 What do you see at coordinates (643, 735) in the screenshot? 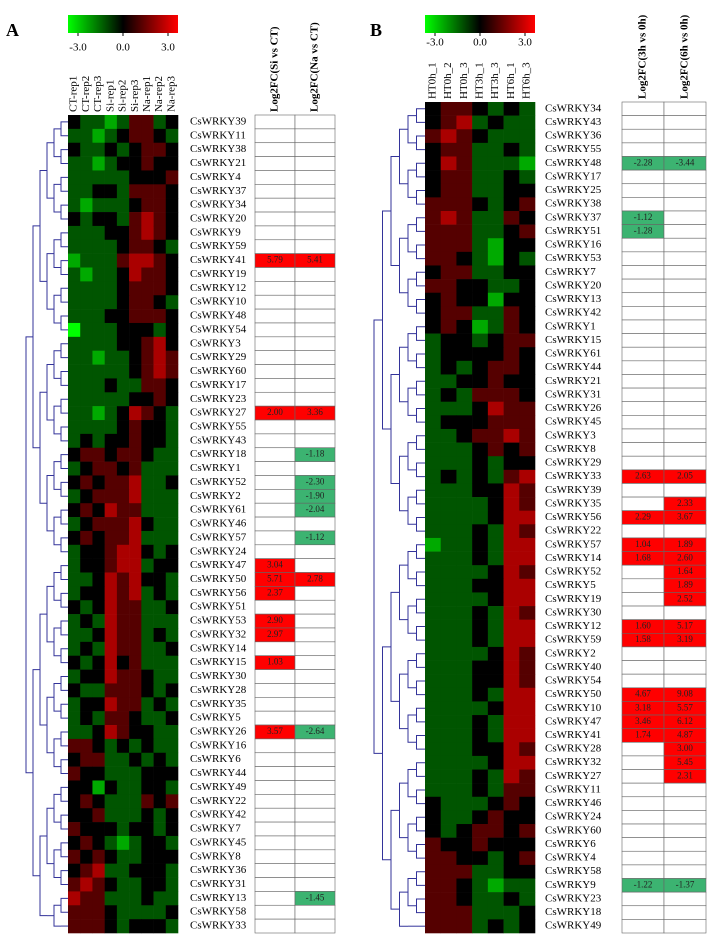
I see `value-label: 1.74` at bounding box center [643, 735].